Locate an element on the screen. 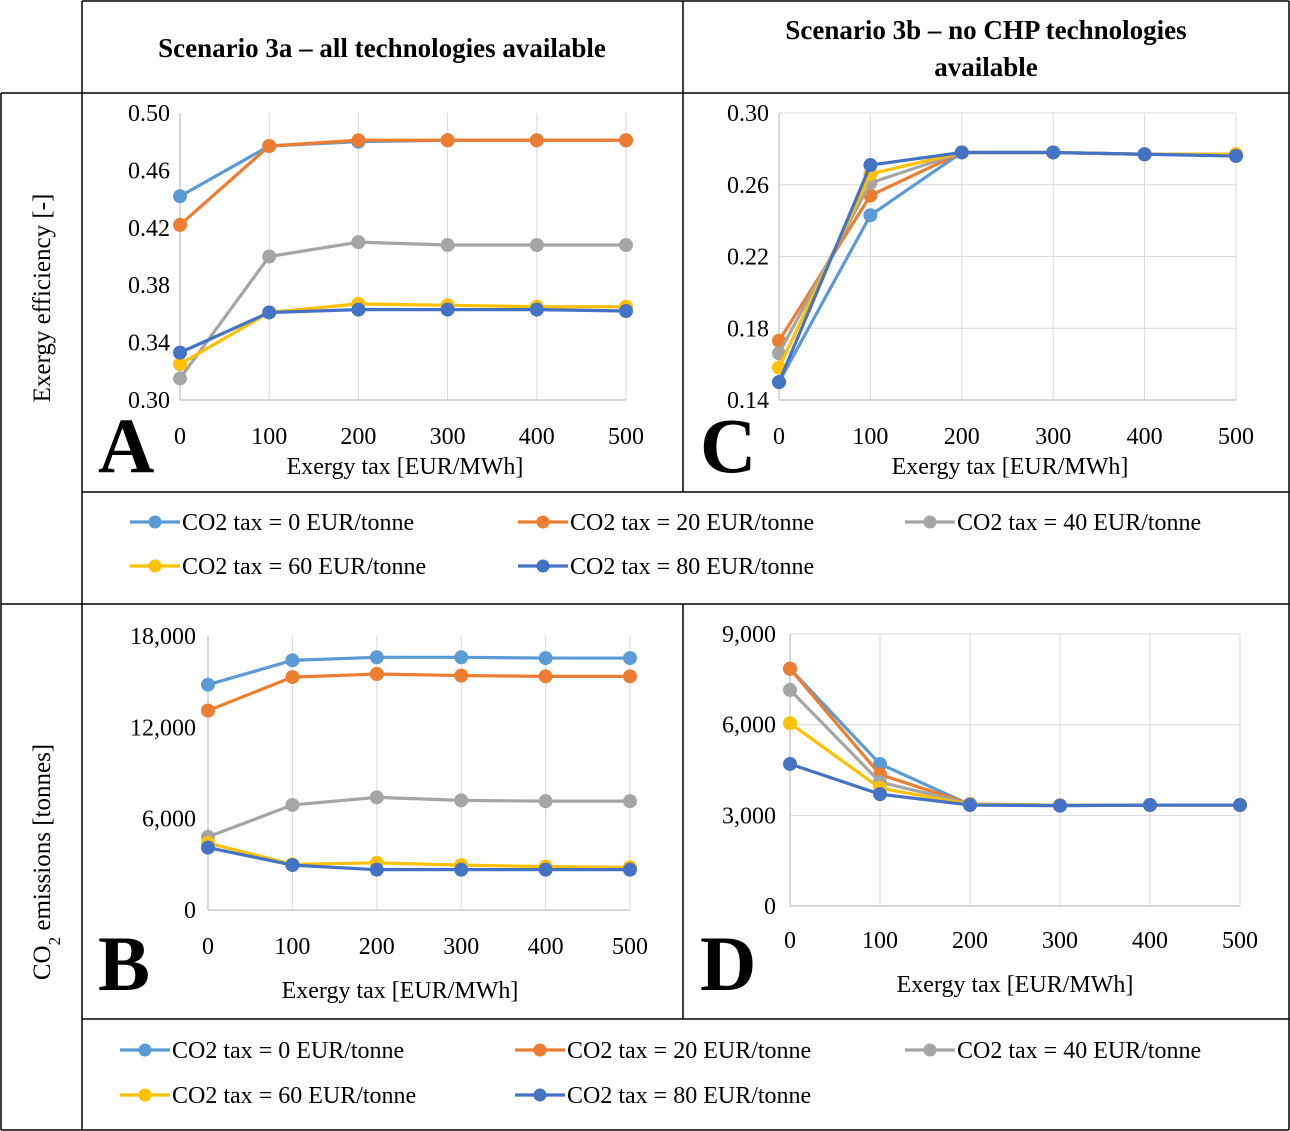 Image resolution: width=1290 pixels, height=1131 pixels. y-tick-label: 0.30 is located at coordinates (149, 401).